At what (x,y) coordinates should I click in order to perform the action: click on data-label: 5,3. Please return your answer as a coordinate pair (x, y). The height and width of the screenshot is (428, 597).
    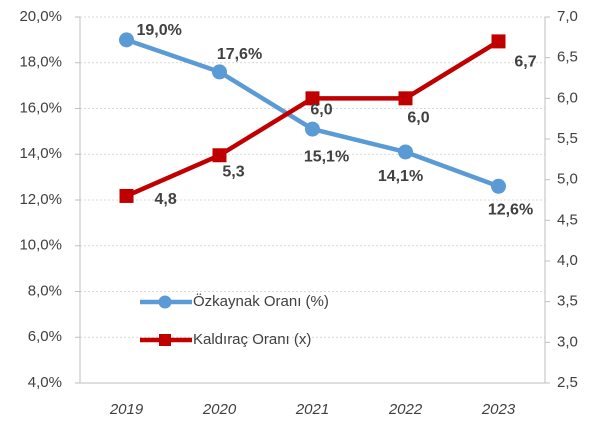
    Looking at the image, I should click on (233, 171).